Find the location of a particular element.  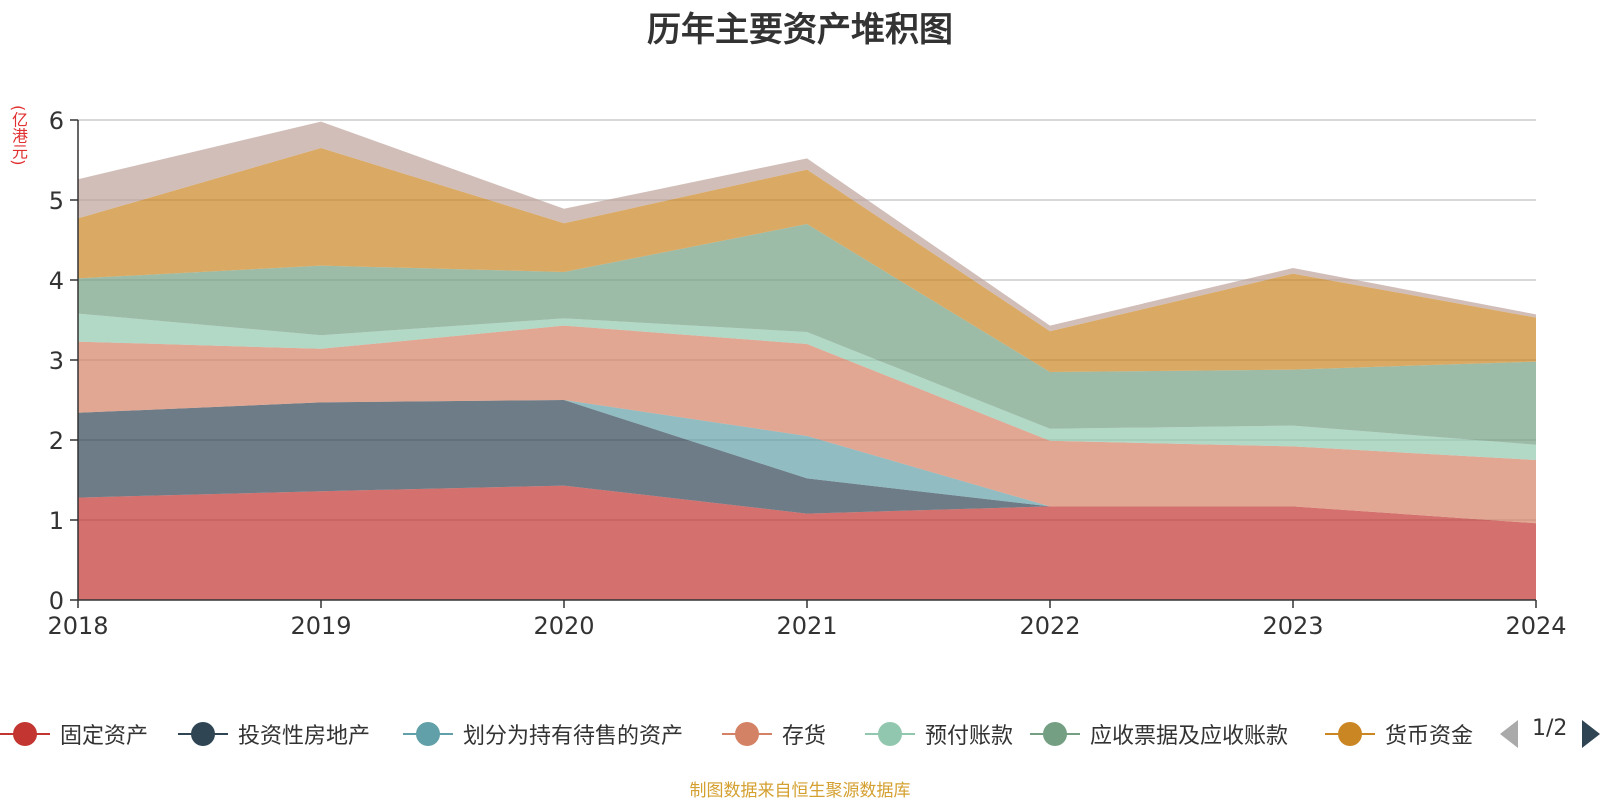

x-tick-label: 2018 is located at coordinates (77, 626).